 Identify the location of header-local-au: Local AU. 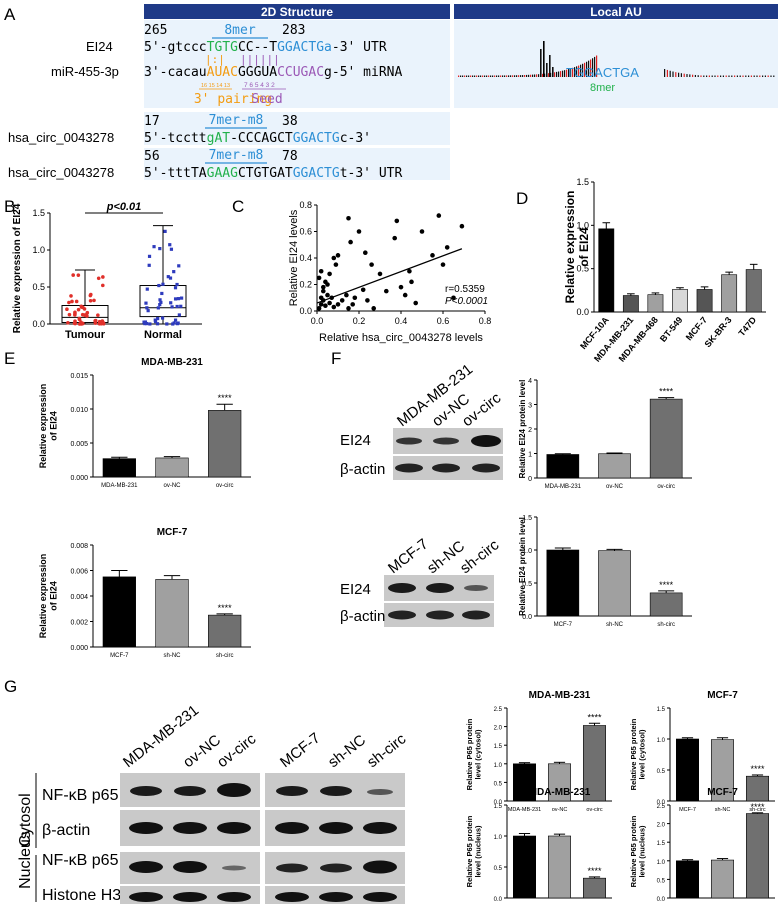
(616, 12).